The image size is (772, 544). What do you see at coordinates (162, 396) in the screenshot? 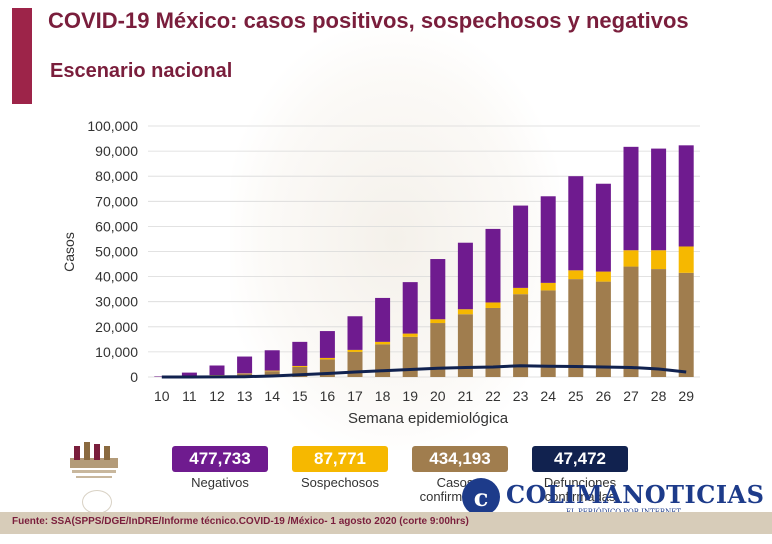
I see `x-tick-label: 10` at bounding box center [162, 396].